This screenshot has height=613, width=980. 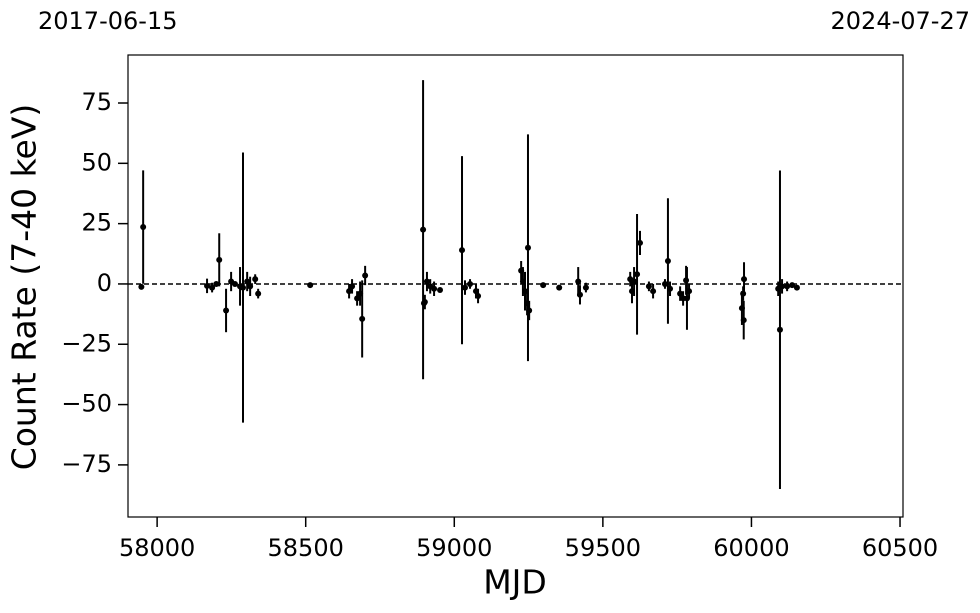 What do you see at coordinates (86, 343) in the screenshot?
I see `y-tick-label: −25` at bounding box center [86, 343].